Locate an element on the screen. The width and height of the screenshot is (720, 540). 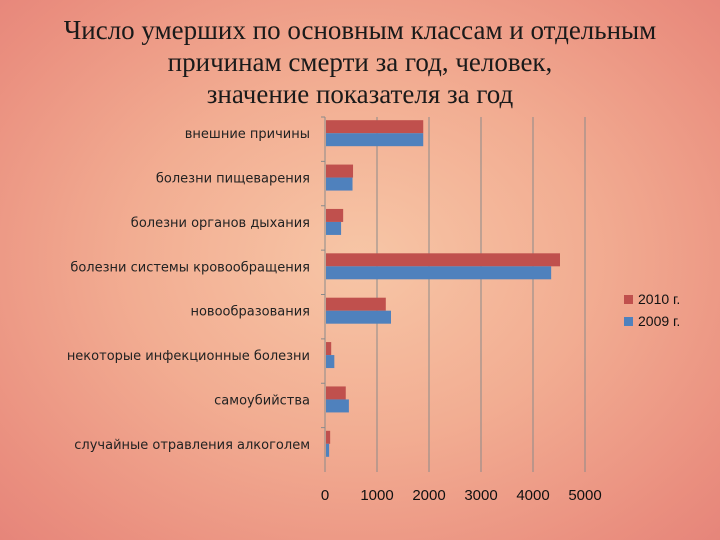
category-label: болезни органов дыхания is located at coordinates (220, 223).